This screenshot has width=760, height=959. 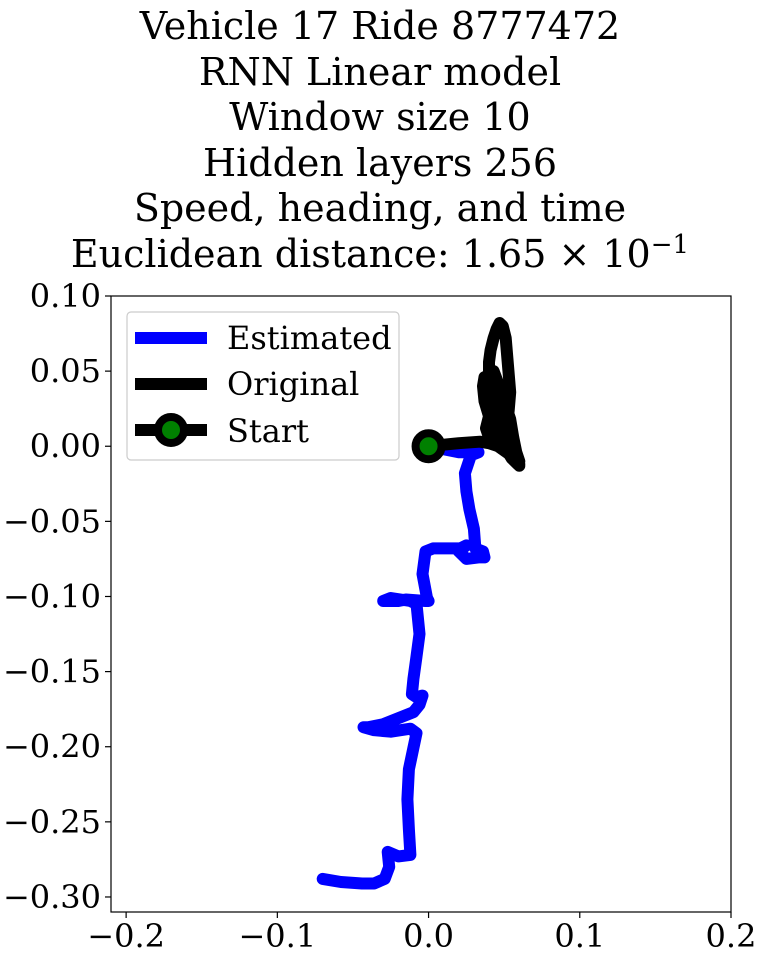 What do you see at coordinates (268, 431) in the screenshot?
I see `legend-label-start: Start` at bounding box center [268, 431].